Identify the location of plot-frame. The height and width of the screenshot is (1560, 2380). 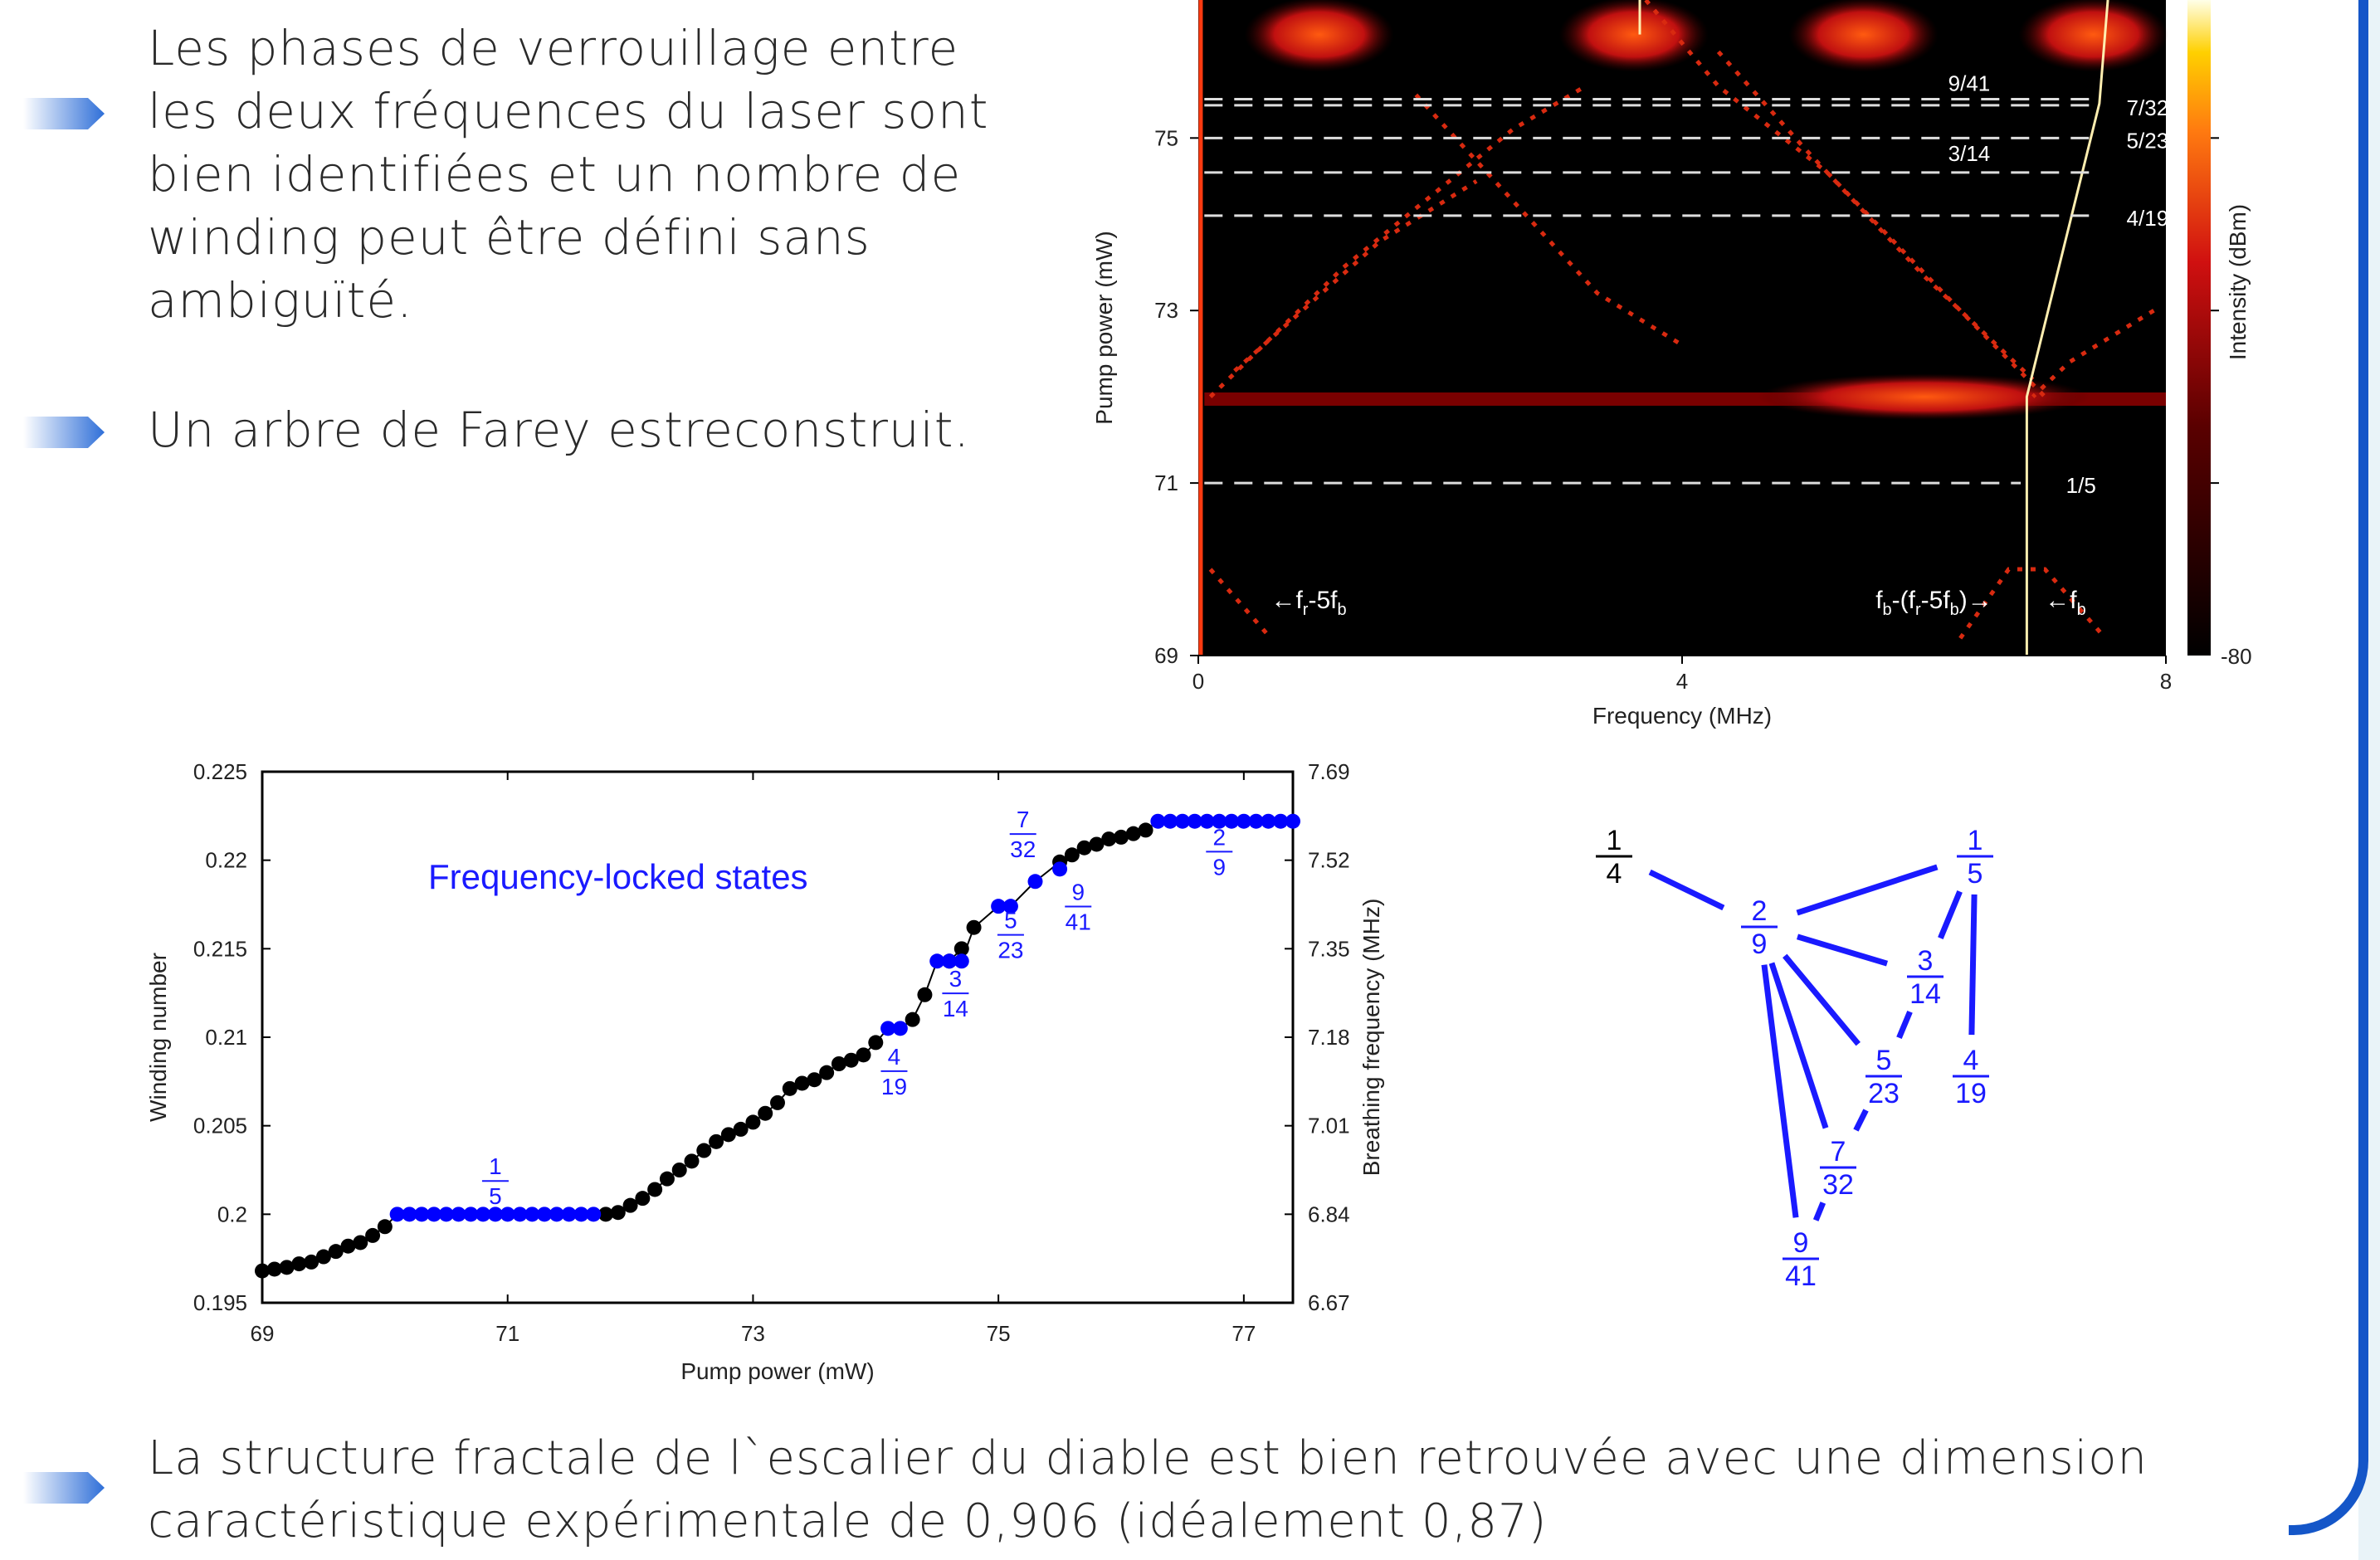
(778, 1037).